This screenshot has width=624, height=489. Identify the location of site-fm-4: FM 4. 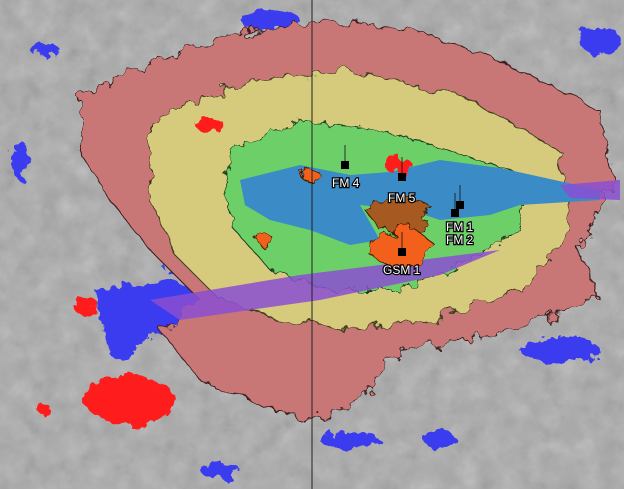
(346, 168).